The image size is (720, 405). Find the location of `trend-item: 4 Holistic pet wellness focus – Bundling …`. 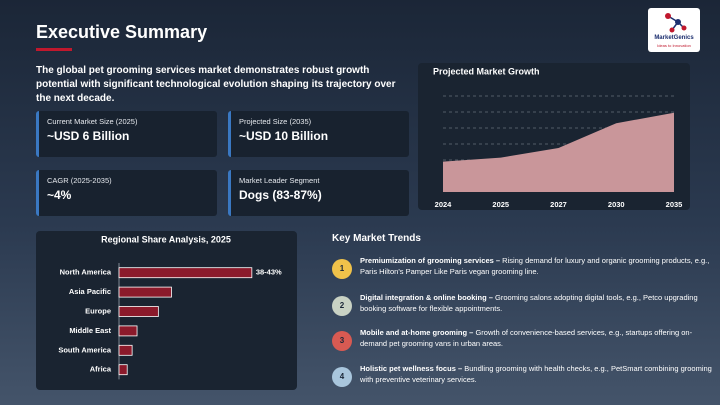

trend-item: 4 Holistic pet wellness focus – Bundling … is located at coordinates (522, 379).